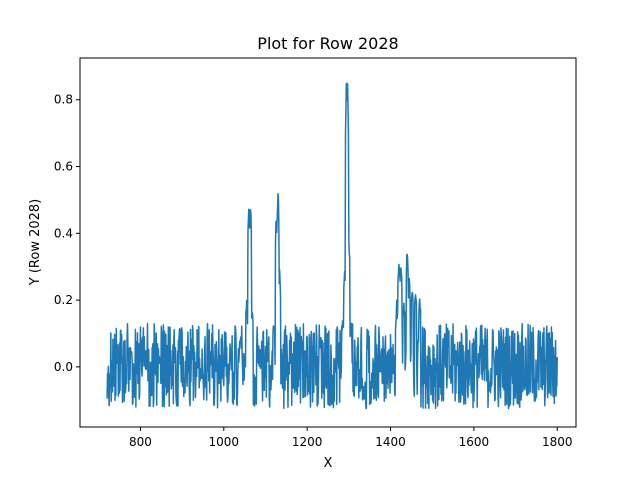  What do you see at coordinates (63, 233) in the screenshot?
I see `y-tick-label: 0.4` at bounding box center [63, 233].